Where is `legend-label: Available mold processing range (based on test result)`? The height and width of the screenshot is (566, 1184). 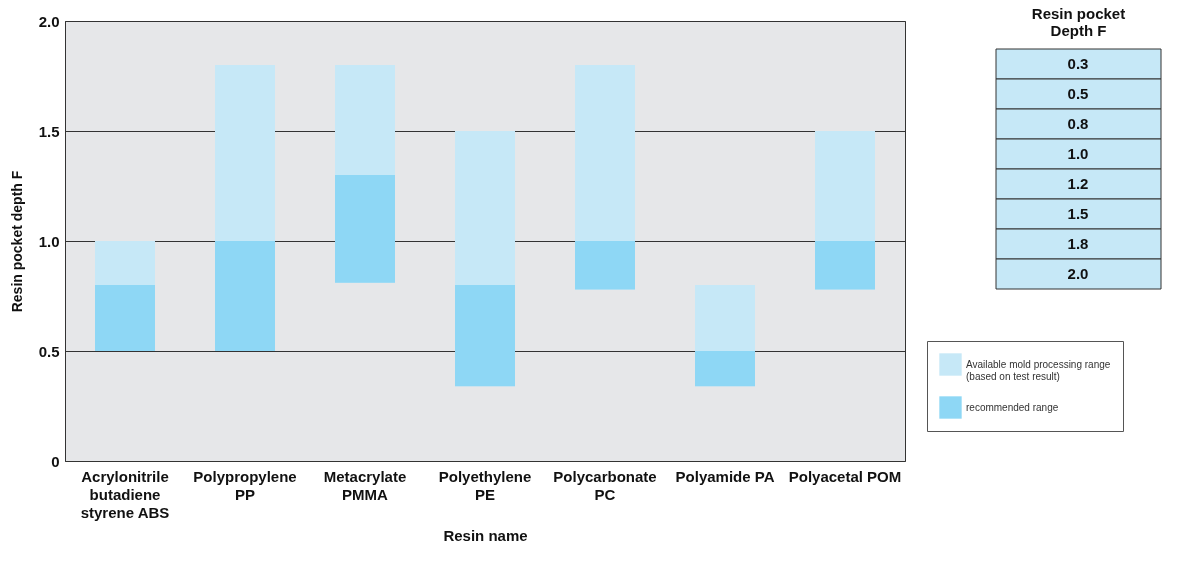 legend-label: Available mold processing range (based on test result) is located at coordinates (1038, 370).